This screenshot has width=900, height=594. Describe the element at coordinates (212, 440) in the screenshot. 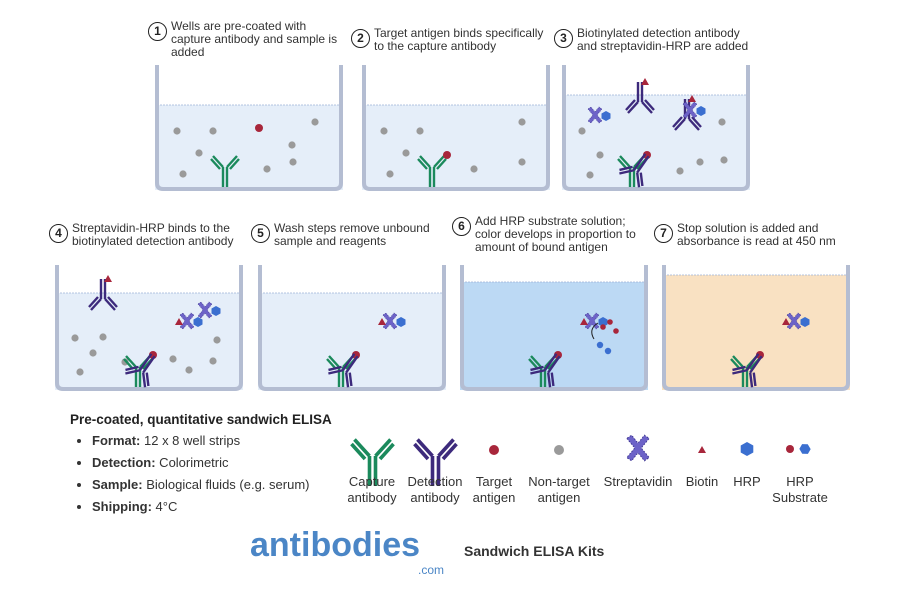

I see `spec-format: Format: 12 x 8 well strips` at that location.